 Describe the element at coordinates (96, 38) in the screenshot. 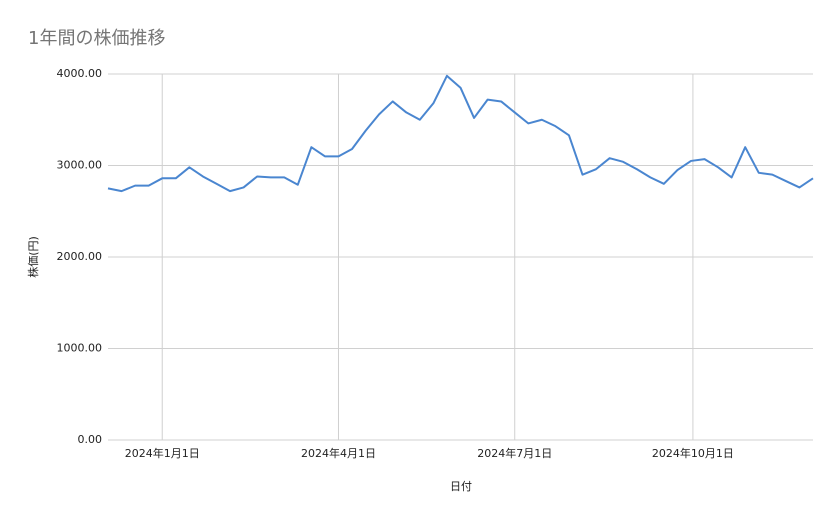

I see `chart-title: 1年間の株価推移` at that location.